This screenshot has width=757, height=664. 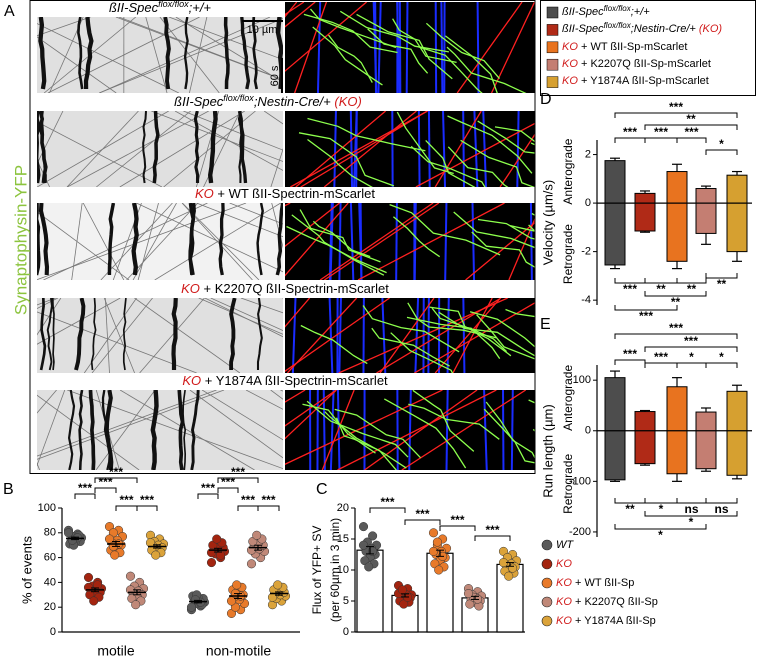 What do you see at coordinates (580, 481) in the screenshot?
I see `y-tick-label: -100` at bounding box center [580, 481].